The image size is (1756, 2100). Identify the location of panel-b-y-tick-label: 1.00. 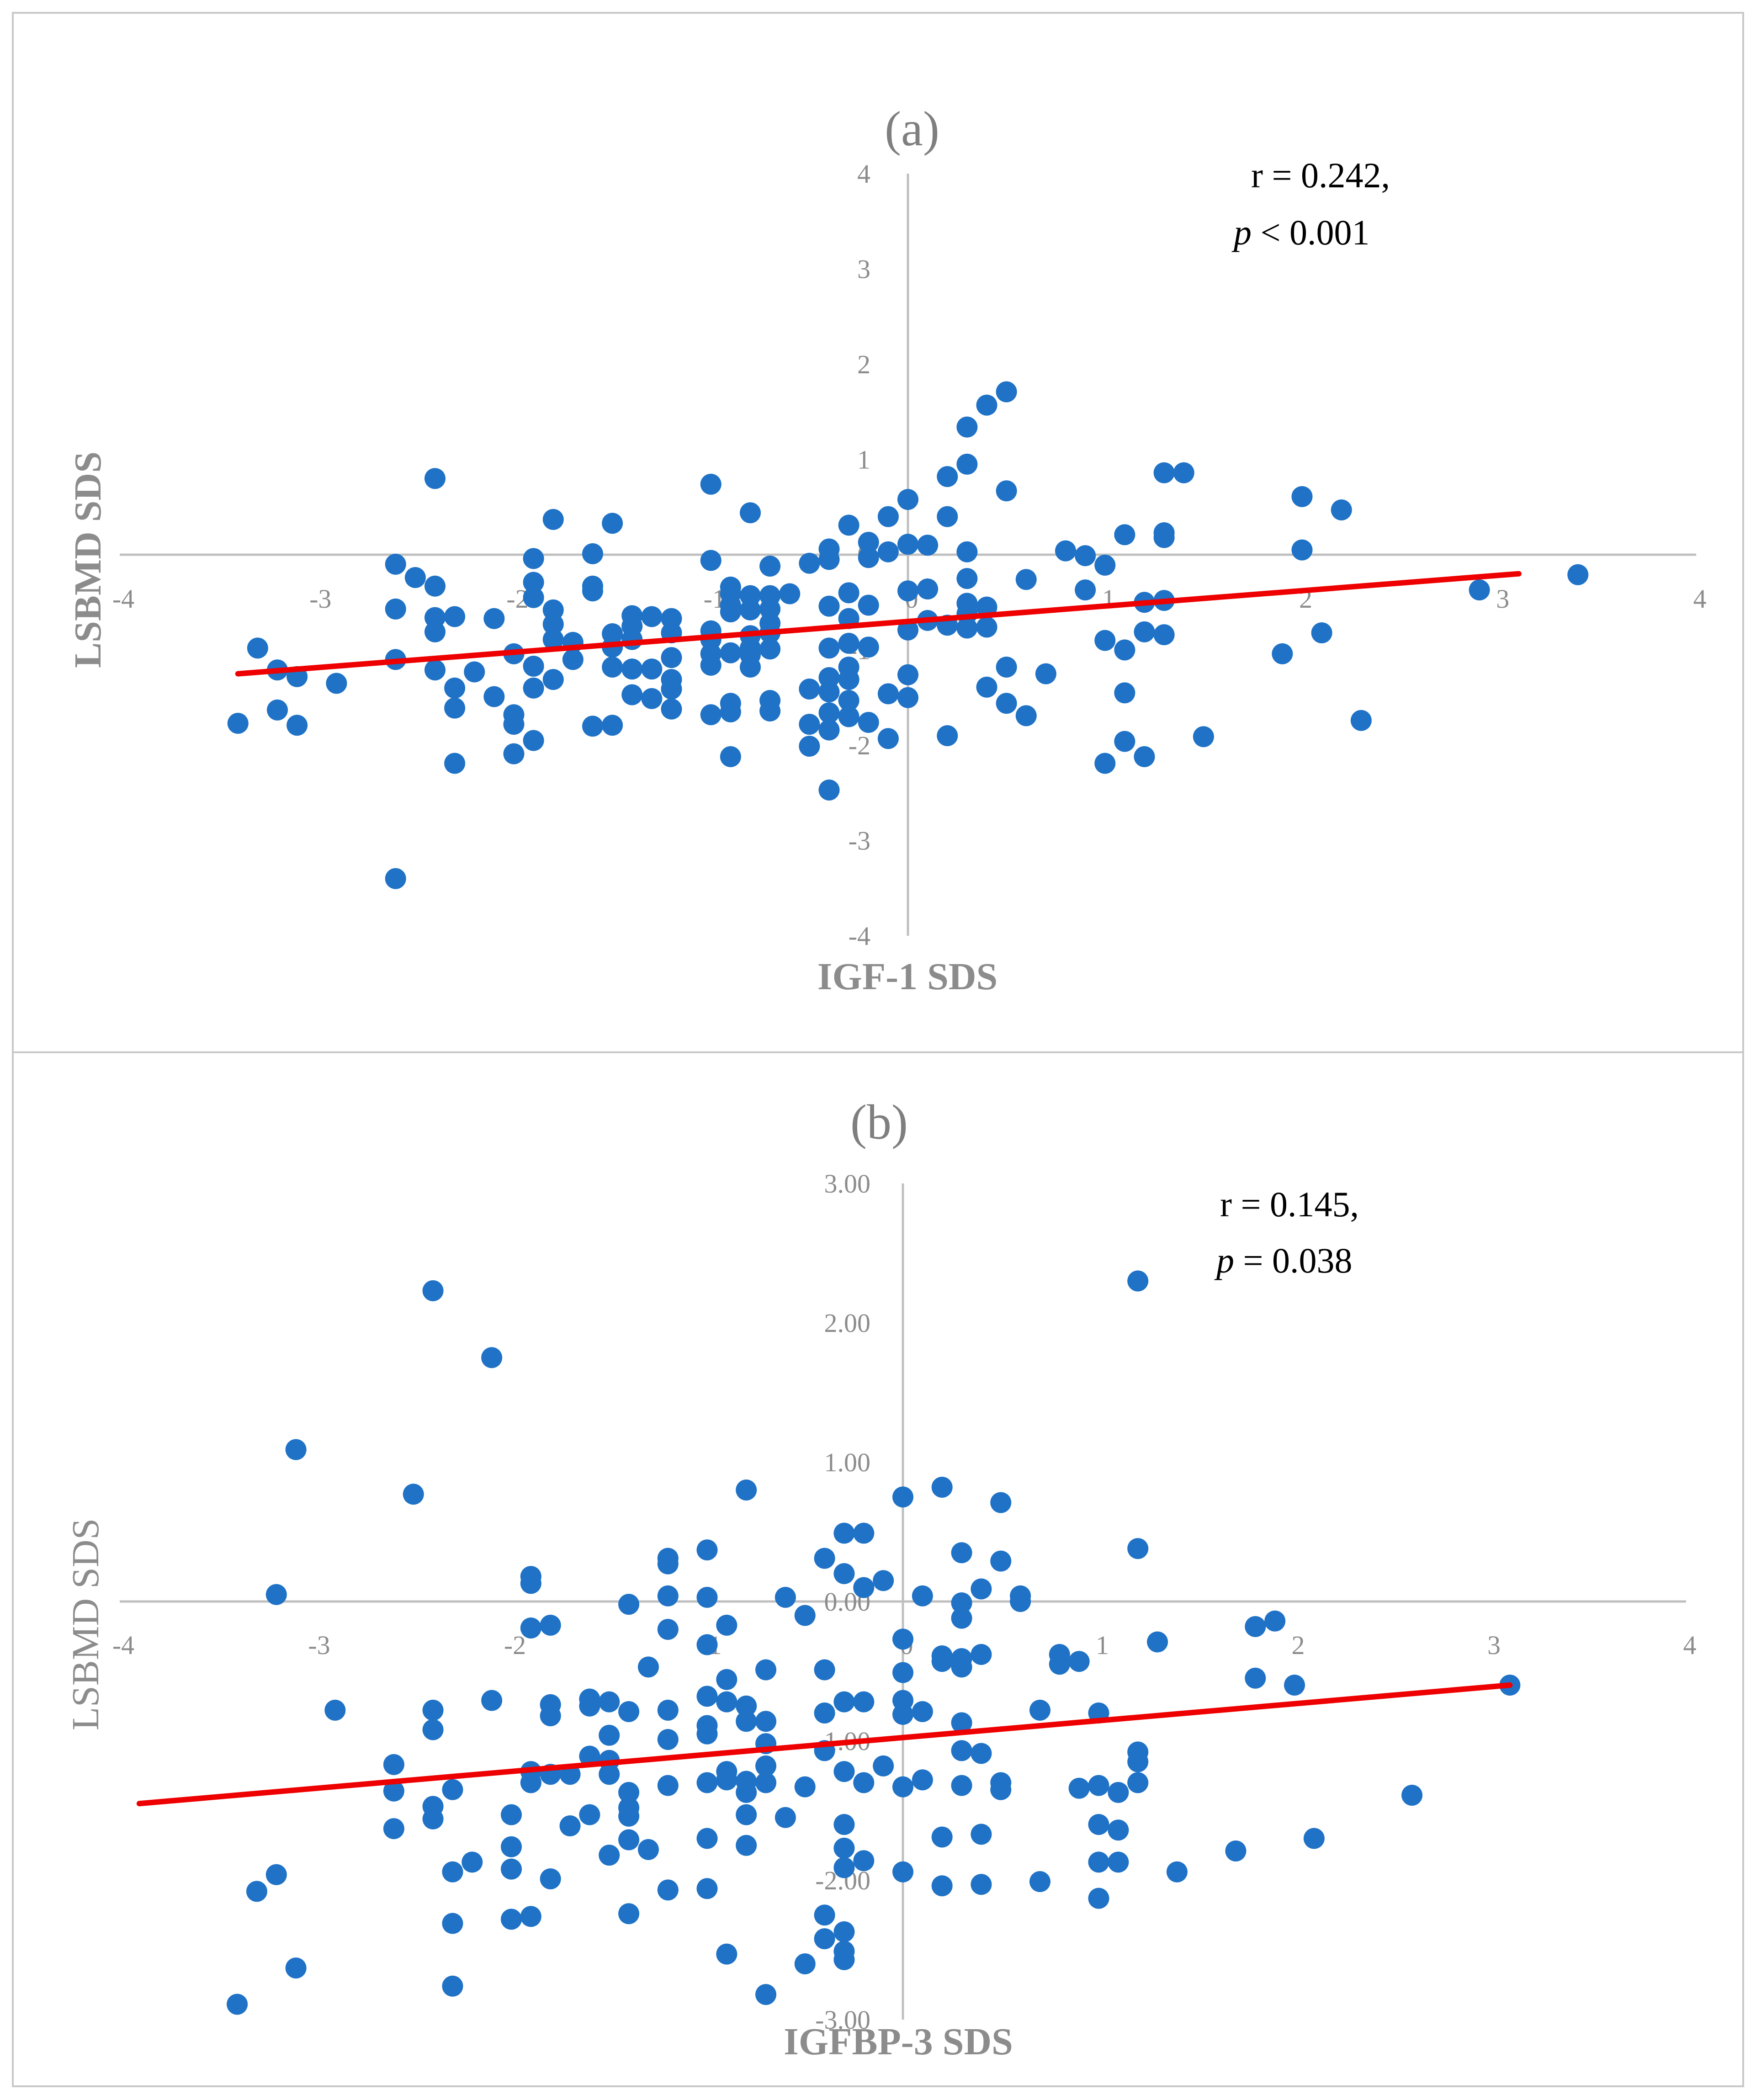
(847, 1462).